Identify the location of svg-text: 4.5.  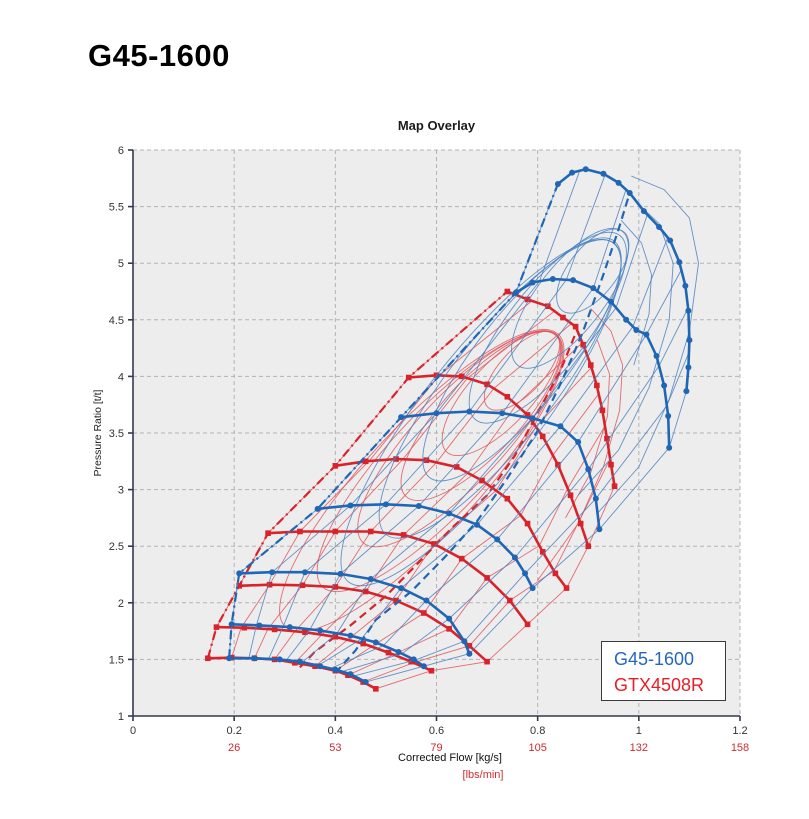
(116, 321).